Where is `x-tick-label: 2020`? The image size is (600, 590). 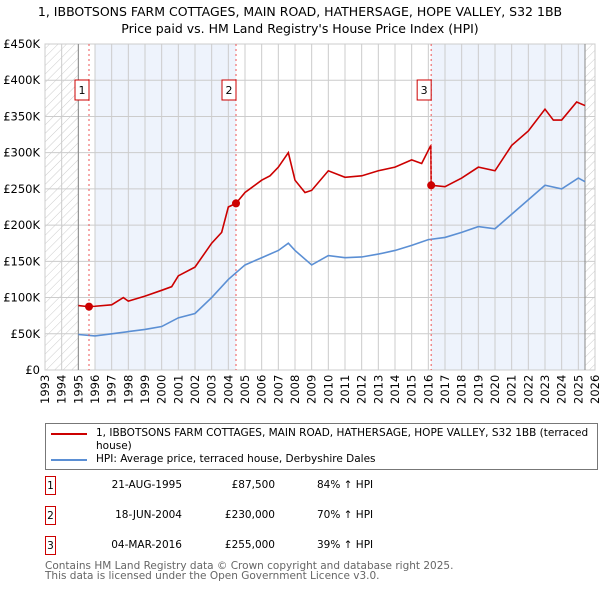
x-tick-label: 2020 is located at coordinates (495, 389).